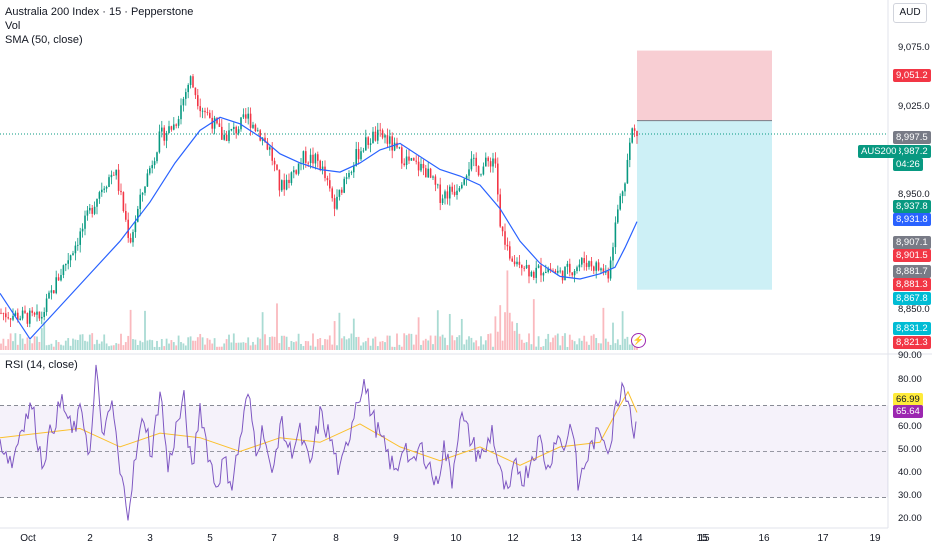 The height and width of the screenshot is (550, 932). I want to click on price-tag-stop: 9,051.2, so click(912, 75).